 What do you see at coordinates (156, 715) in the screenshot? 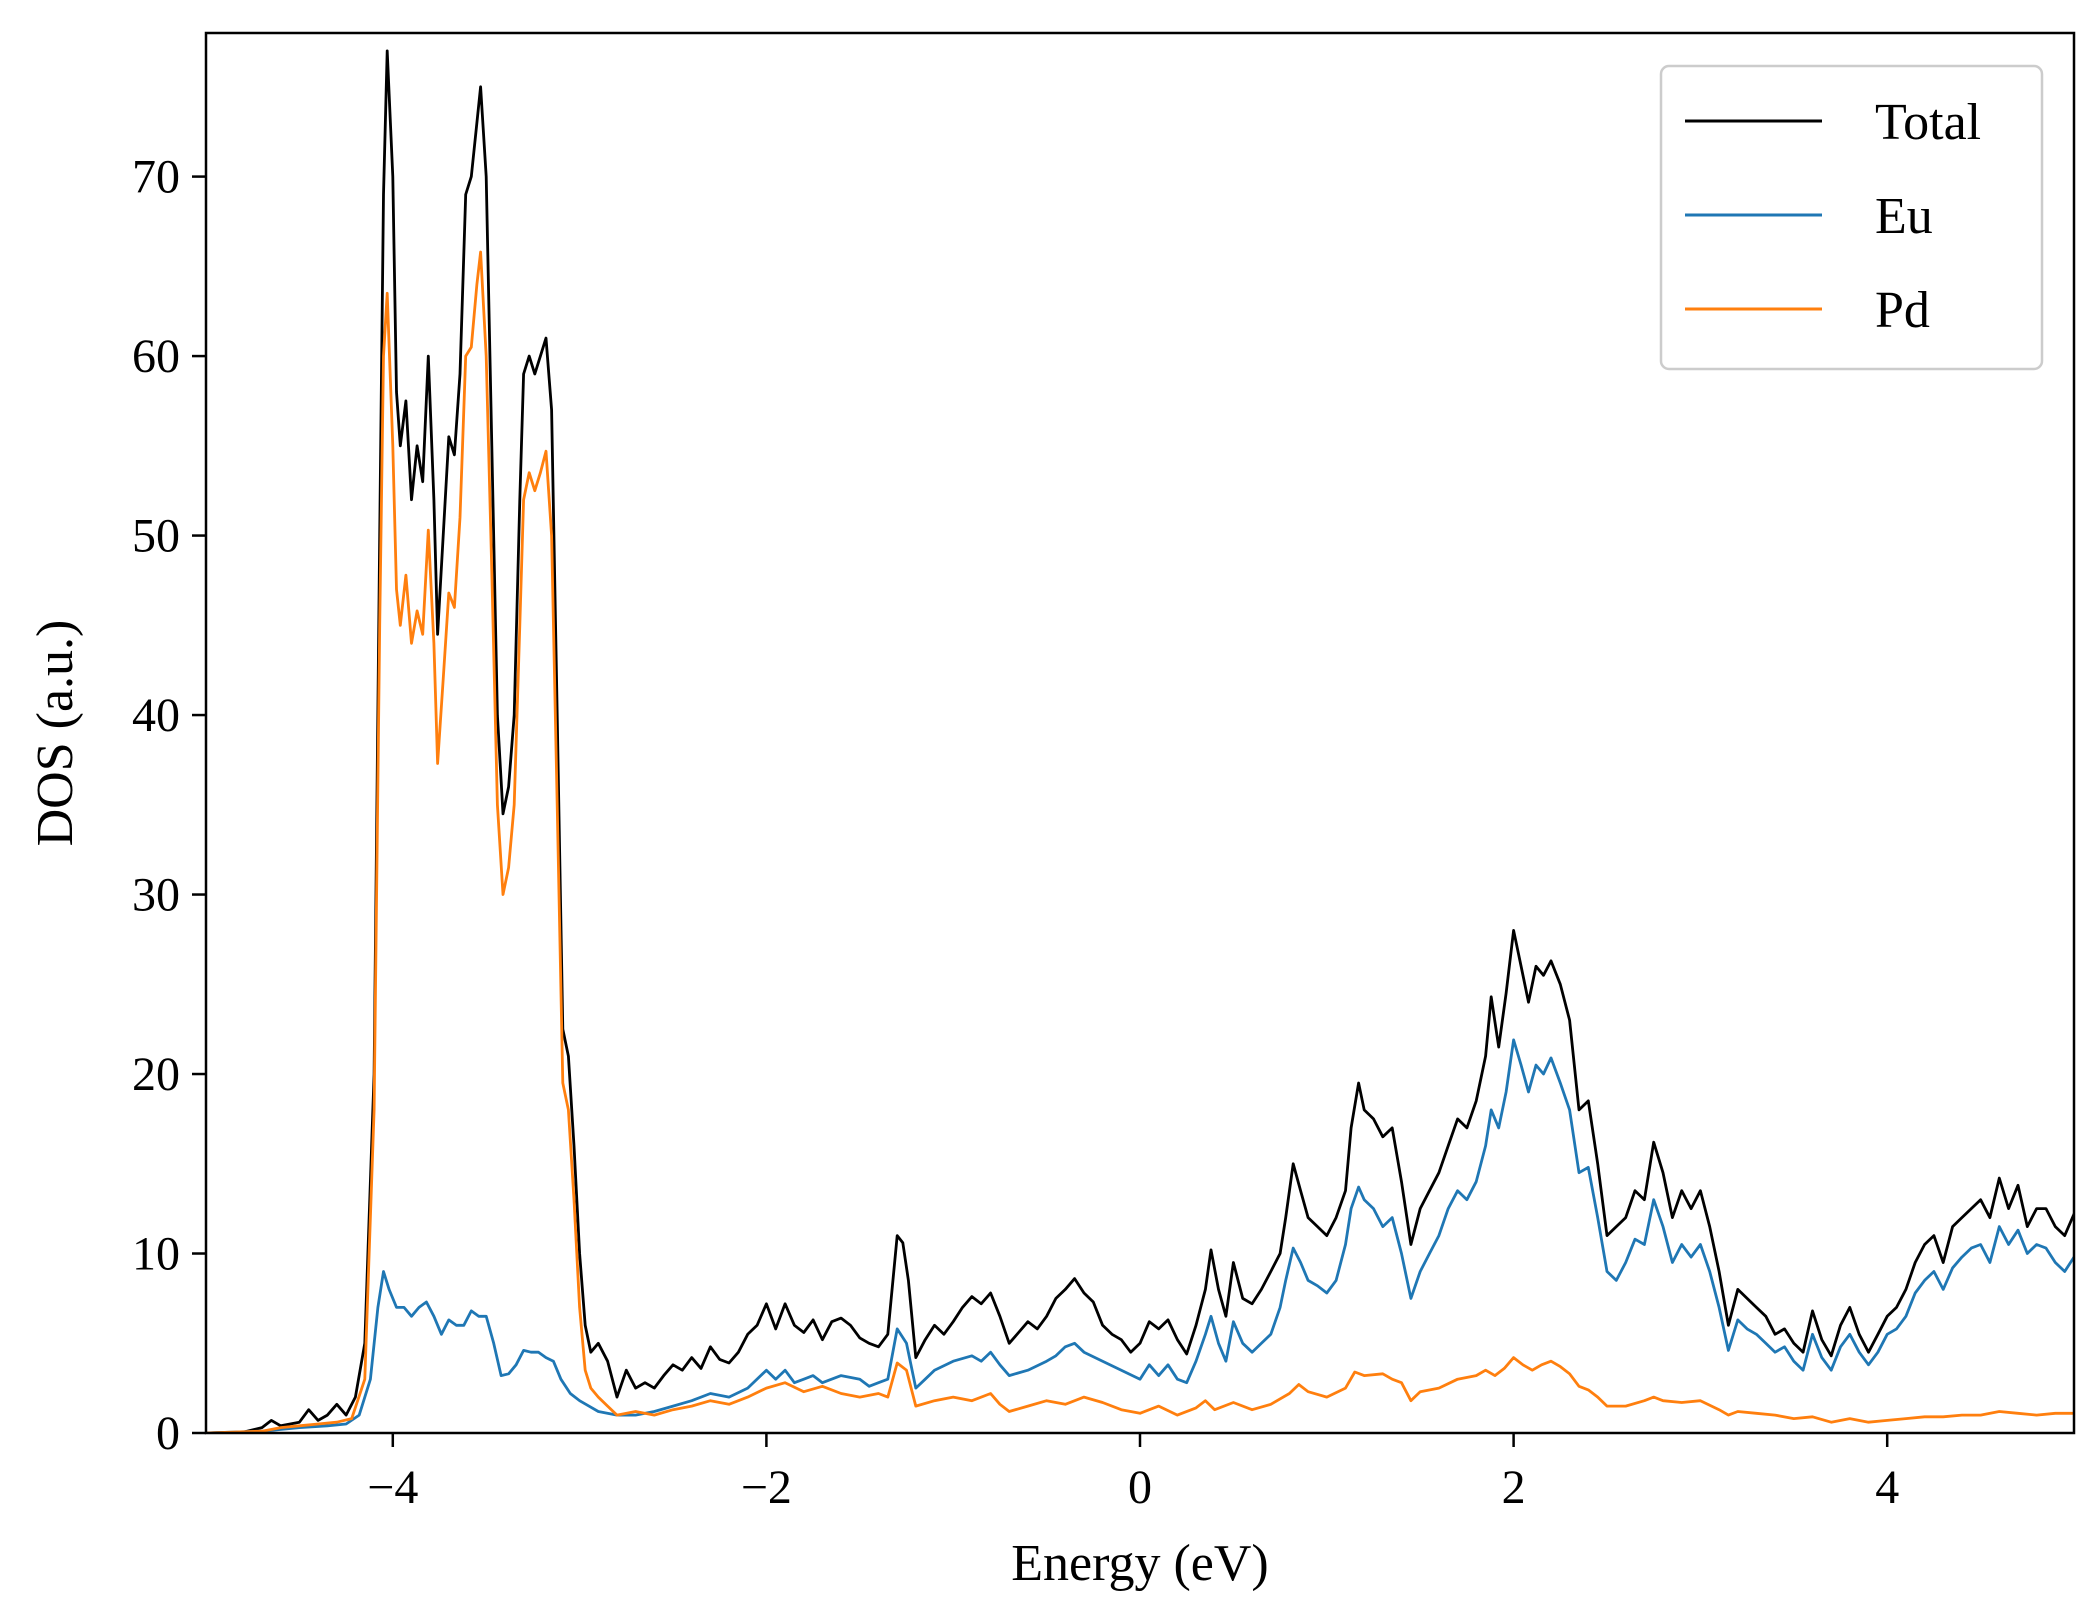
I see `y-tick-label: 40` at bounding box center [156, 715].